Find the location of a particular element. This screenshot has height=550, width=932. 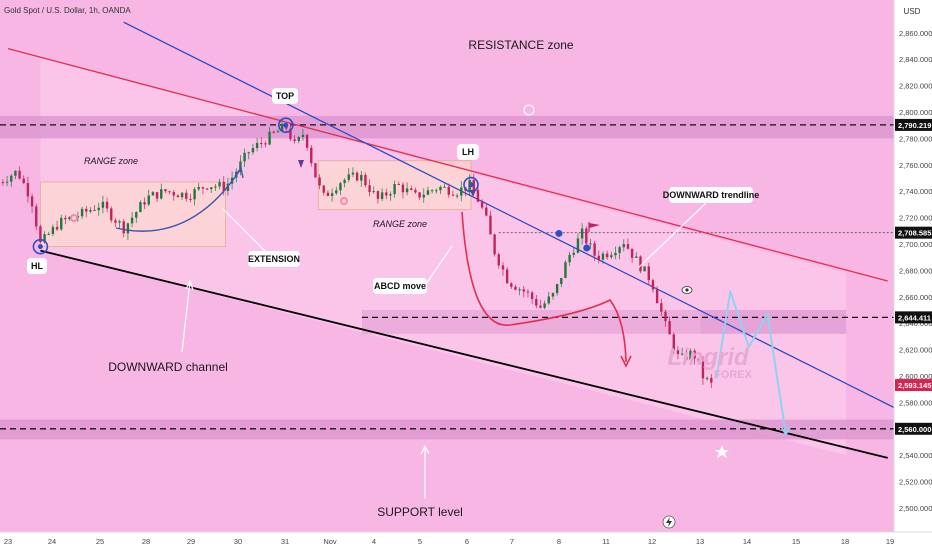

resistance-zone-label: RESISTANCE zone is located at coordinates (520, 45).